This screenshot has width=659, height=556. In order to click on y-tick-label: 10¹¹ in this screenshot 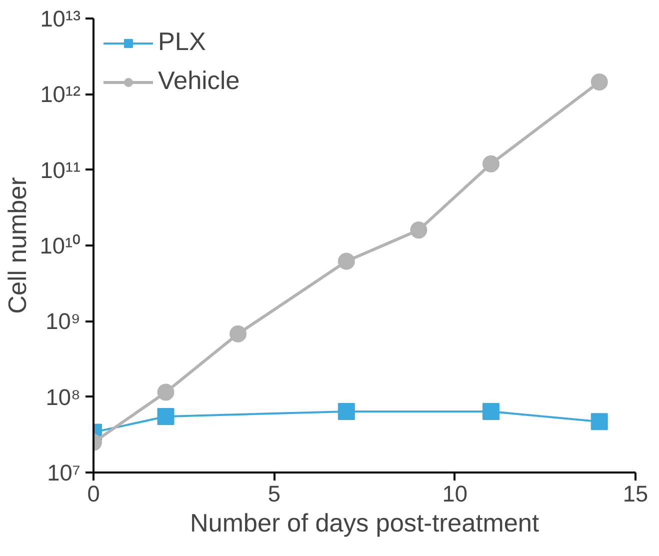, I will do `click(60, 169)`.